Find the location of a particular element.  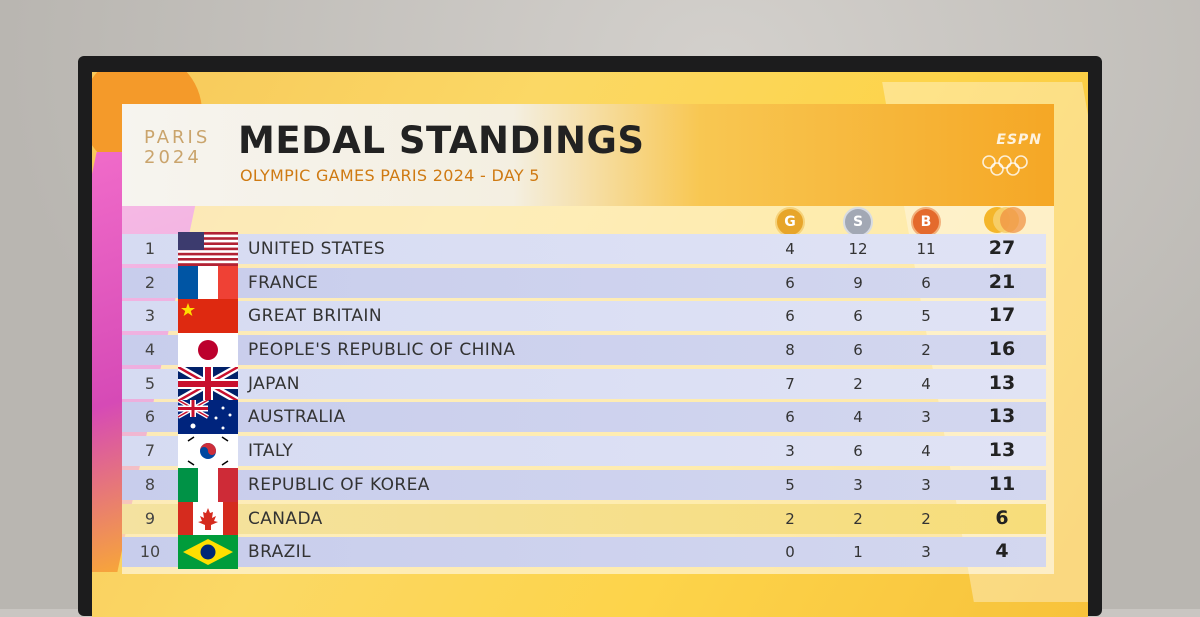

korea-flag-icon is located at coordinates (208, 451).